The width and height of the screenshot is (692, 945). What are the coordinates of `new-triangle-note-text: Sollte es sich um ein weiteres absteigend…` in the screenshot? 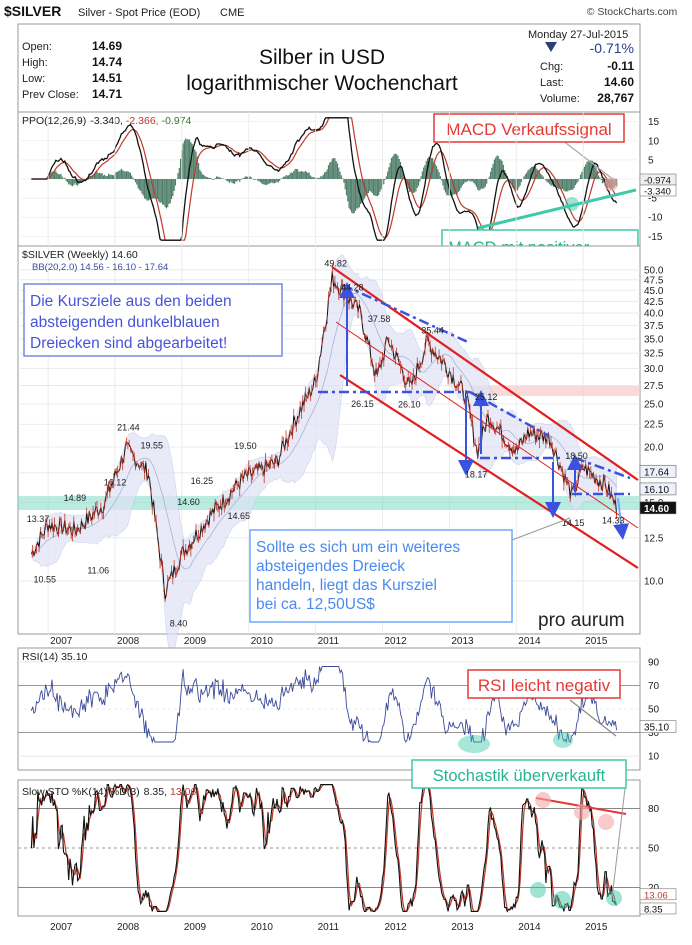 It's located at (358, 576).